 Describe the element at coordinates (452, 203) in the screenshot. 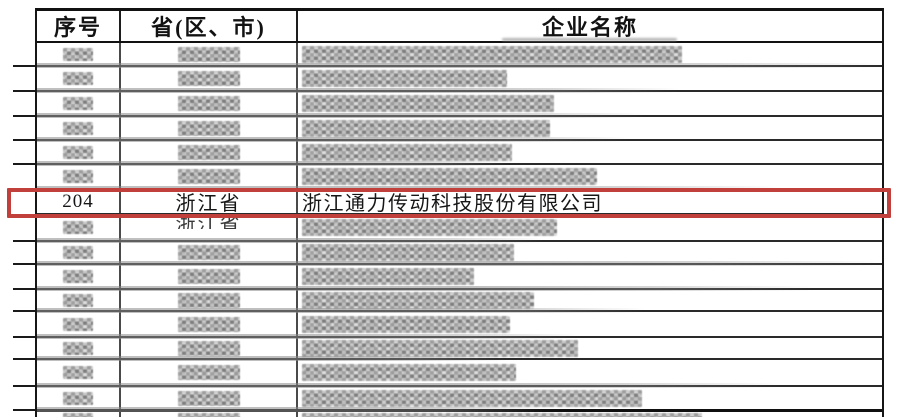

I see `cell-company: 浙江通力传动科技股份有限公司` at that location.